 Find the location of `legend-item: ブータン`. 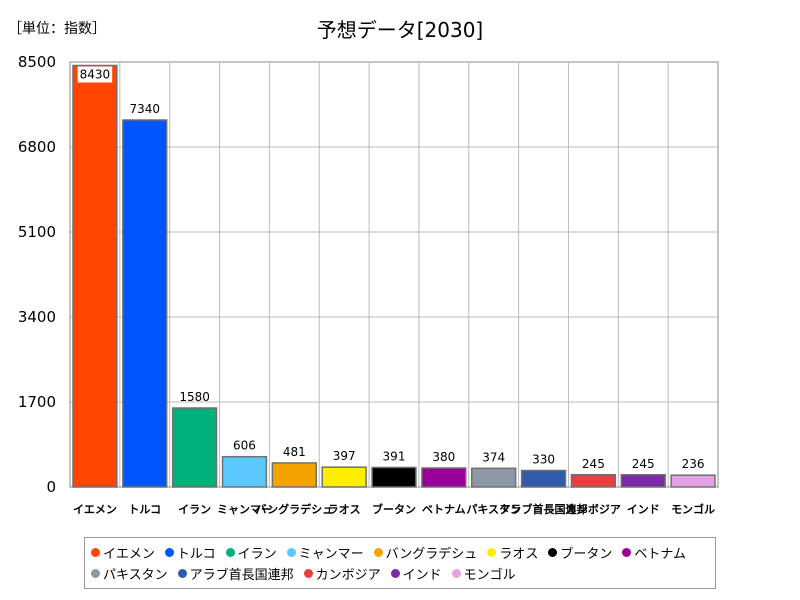

legend-item: ブータン is located at coordinates (580, 552).